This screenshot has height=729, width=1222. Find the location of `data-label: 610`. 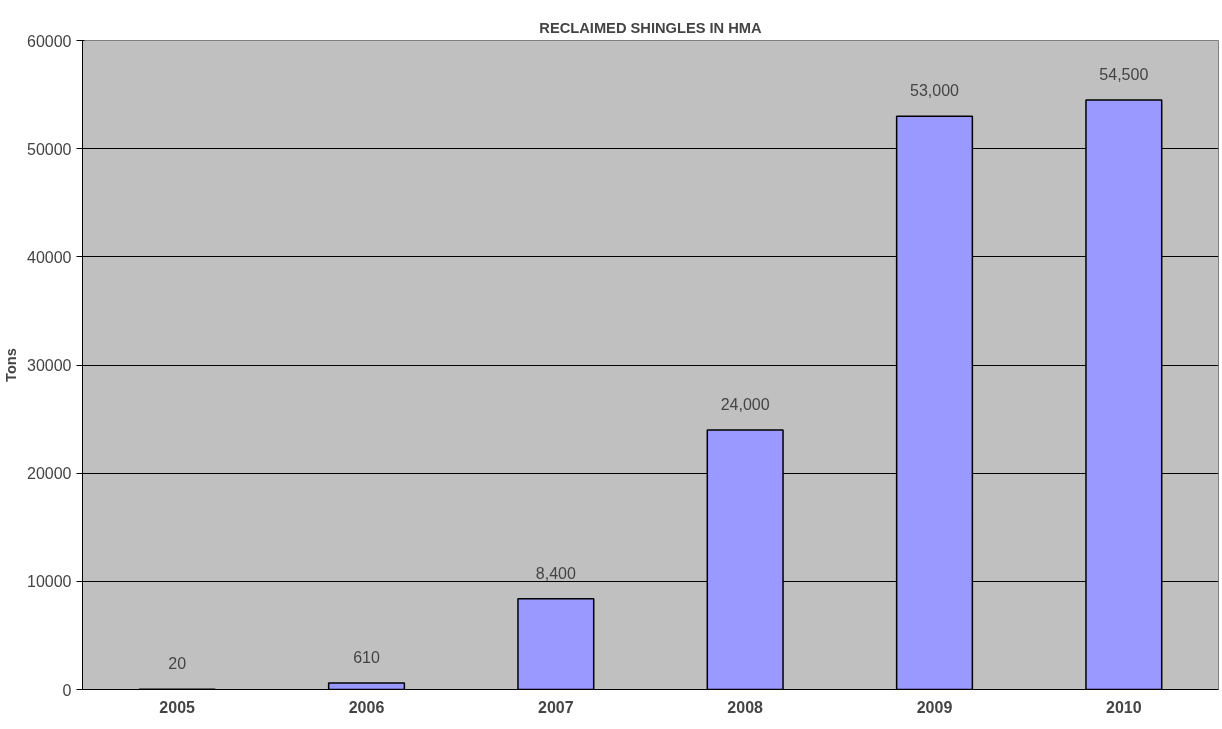

data-label: 610 is located at coordinates (366, 657).